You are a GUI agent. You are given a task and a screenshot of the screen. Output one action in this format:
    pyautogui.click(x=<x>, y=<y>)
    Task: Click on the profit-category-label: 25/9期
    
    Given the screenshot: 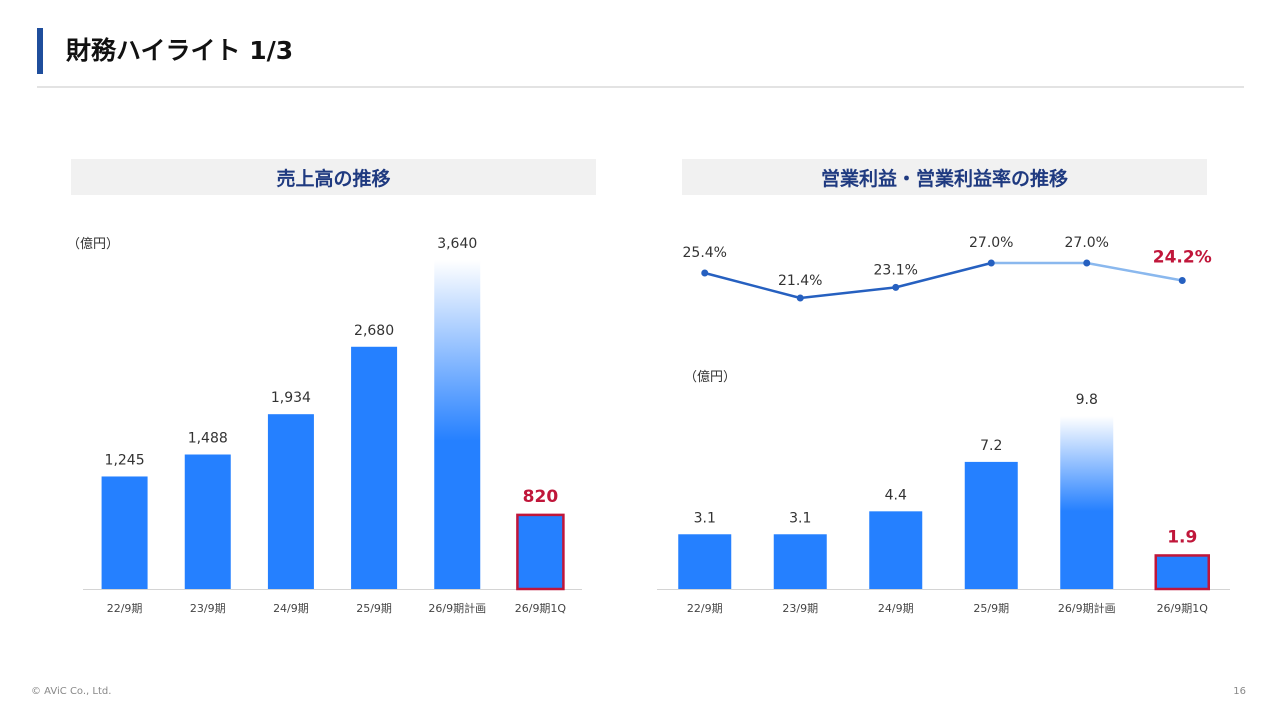 What is the action you would take?
    pyautogui.click(x=991, y=608)
    